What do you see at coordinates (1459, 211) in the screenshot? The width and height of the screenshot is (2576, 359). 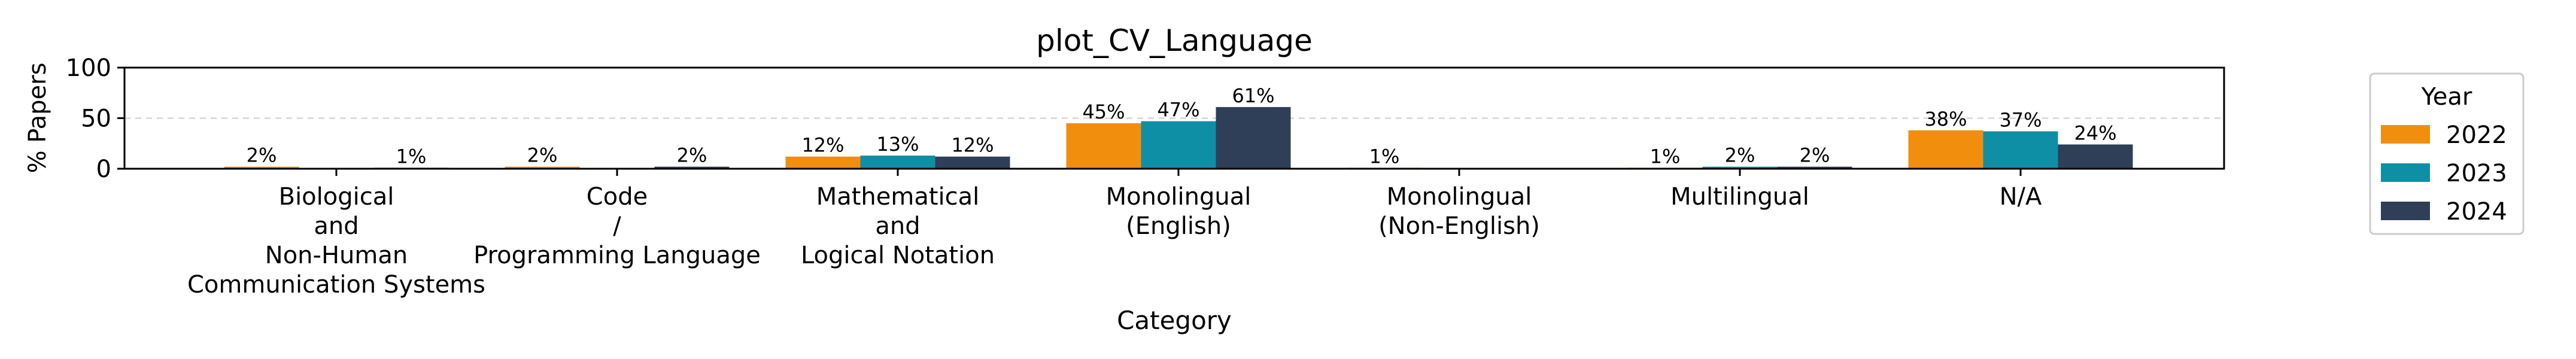 I see `x-tick-label: Monolingual (Non-English)` at bounding box center [1459, 211].